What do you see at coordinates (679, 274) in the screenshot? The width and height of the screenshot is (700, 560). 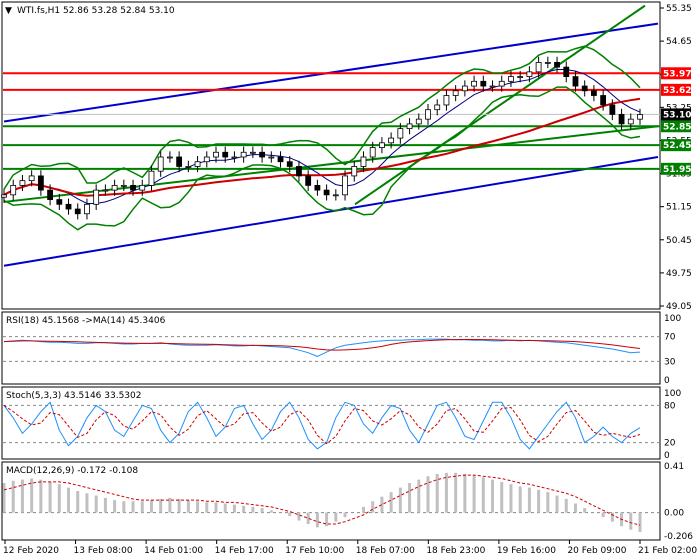 I see `price-axis-label: 49.75` at bounding box center [679, 274].